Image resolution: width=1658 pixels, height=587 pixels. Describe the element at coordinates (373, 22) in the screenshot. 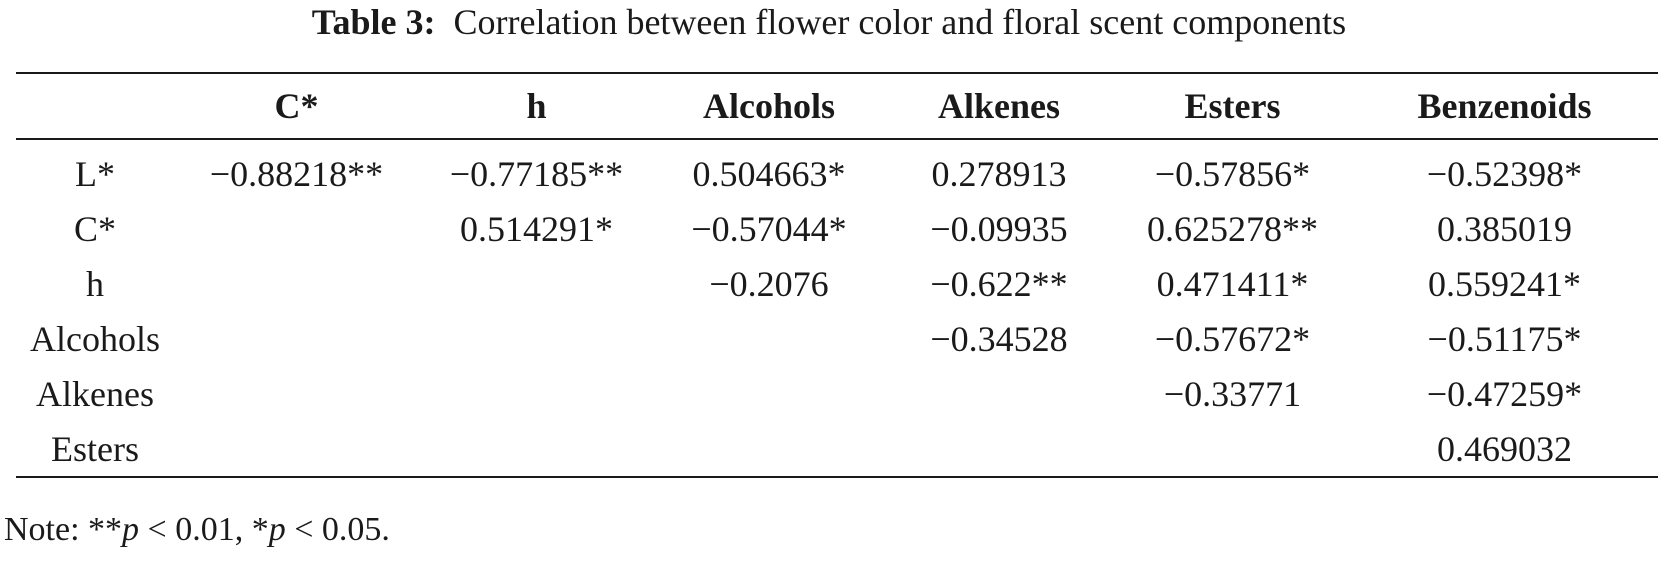

I see `table-caption-label: Table 3:` at that location.